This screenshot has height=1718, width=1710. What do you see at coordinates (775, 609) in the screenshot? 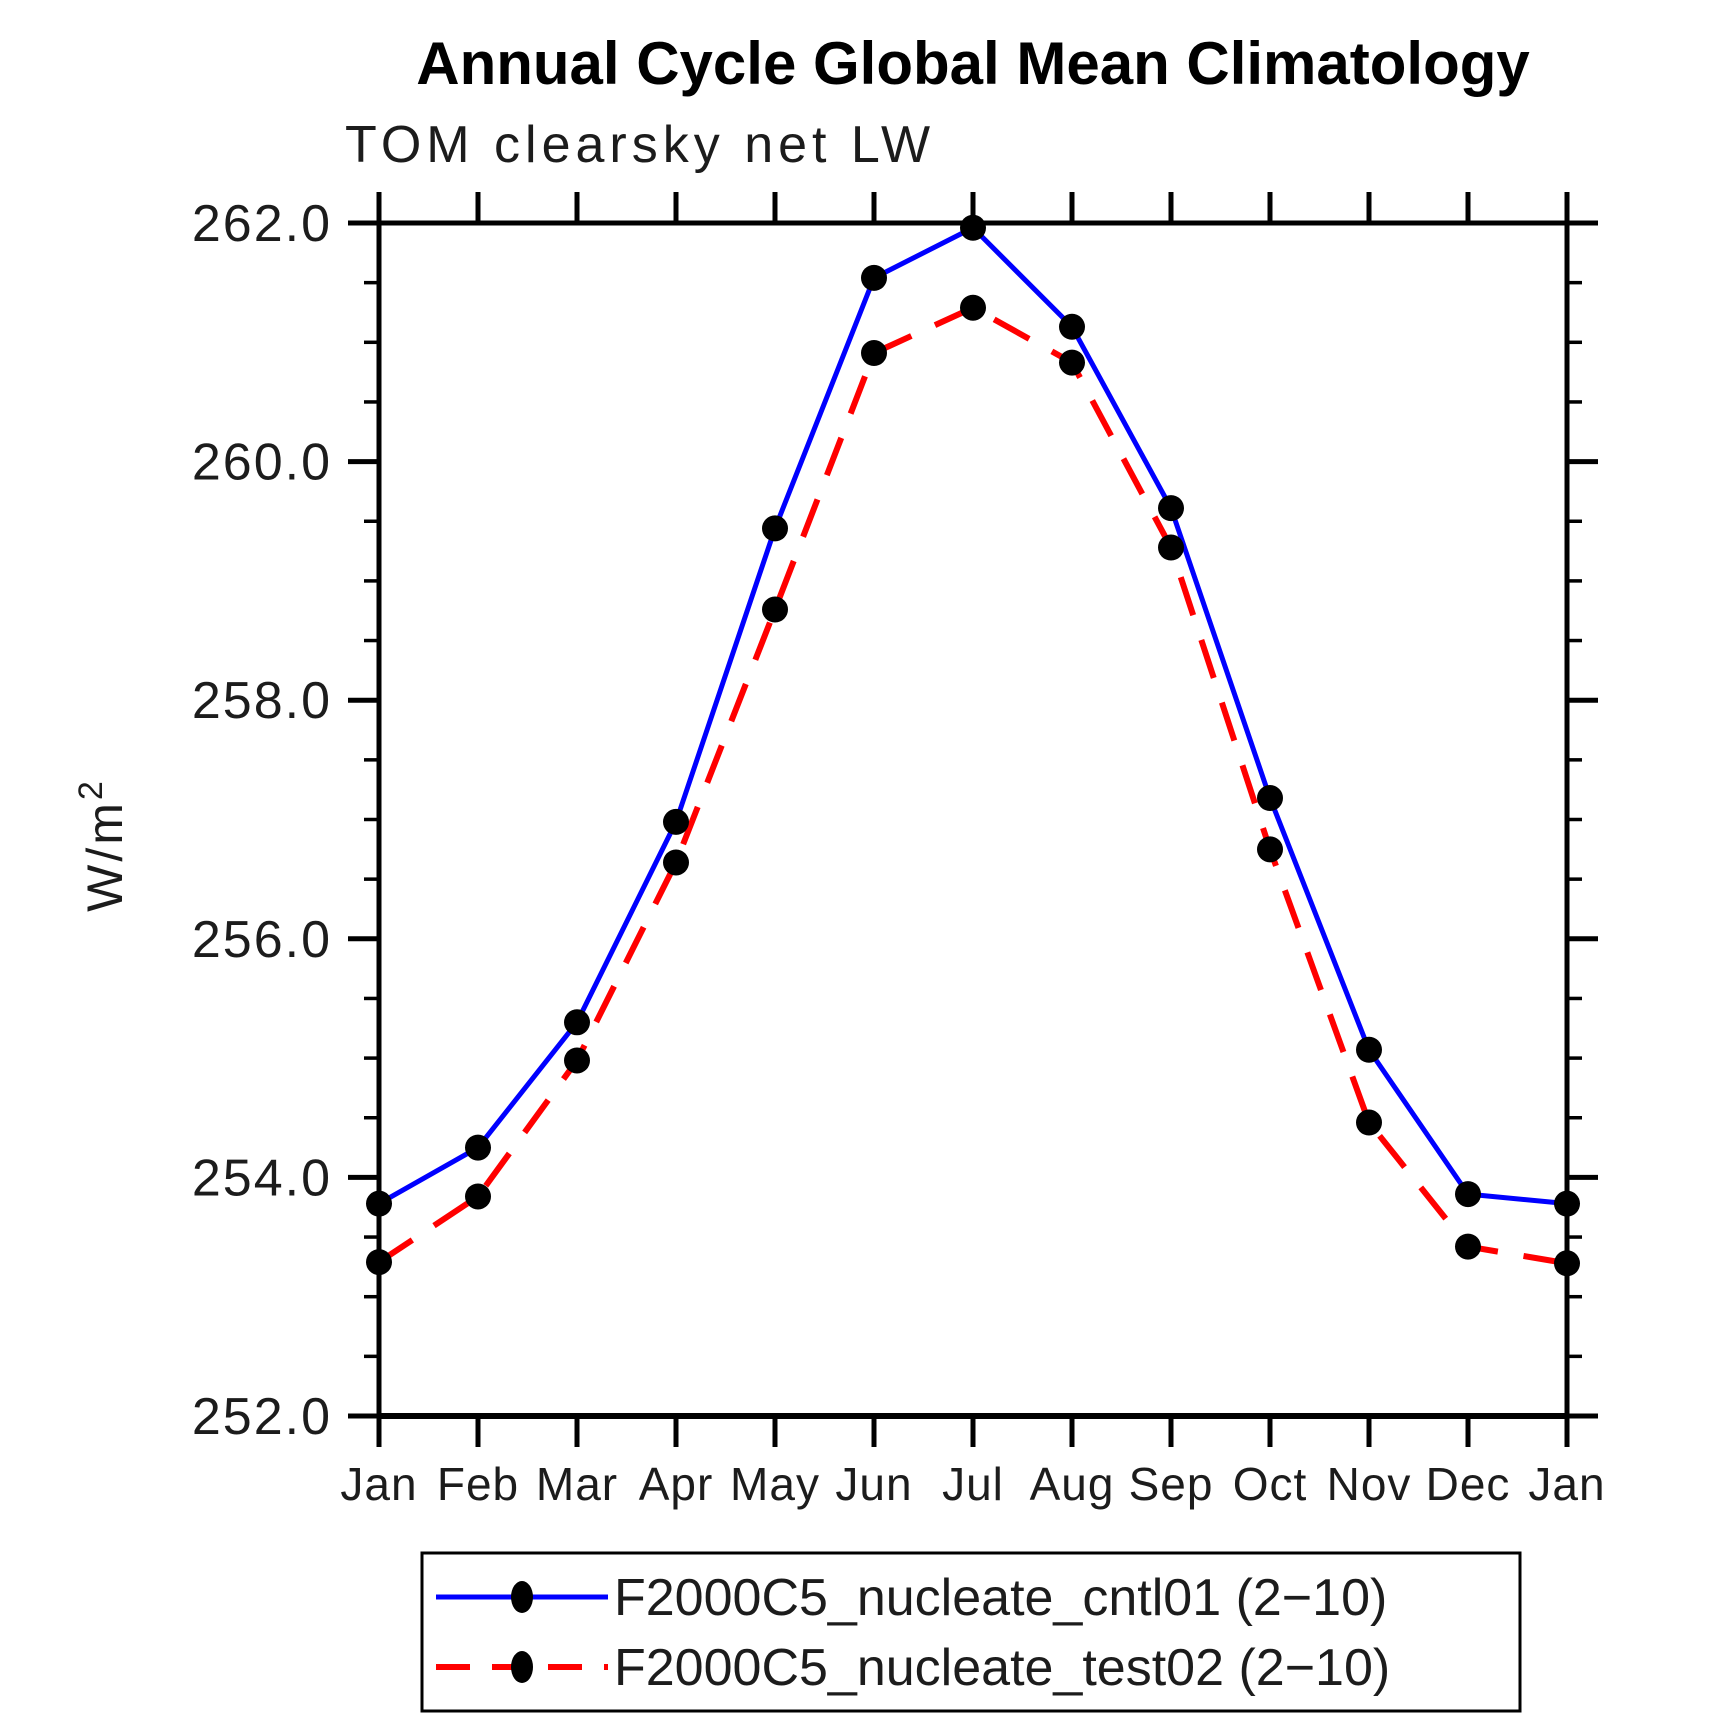
I see `data-point-series1-May` at bounding box center [775, 609].